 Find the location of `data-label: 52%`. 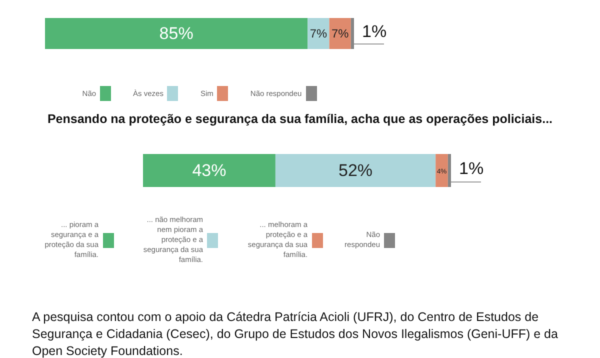

data-label: 52% is located at coordinates (355, 170).